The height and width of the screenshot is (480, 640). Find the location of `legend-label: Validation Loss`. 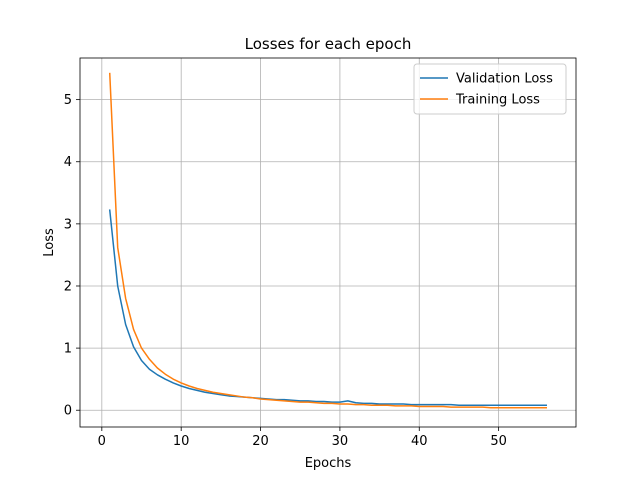

legend-label: Validation Loss is located at coordinates (504, 79).